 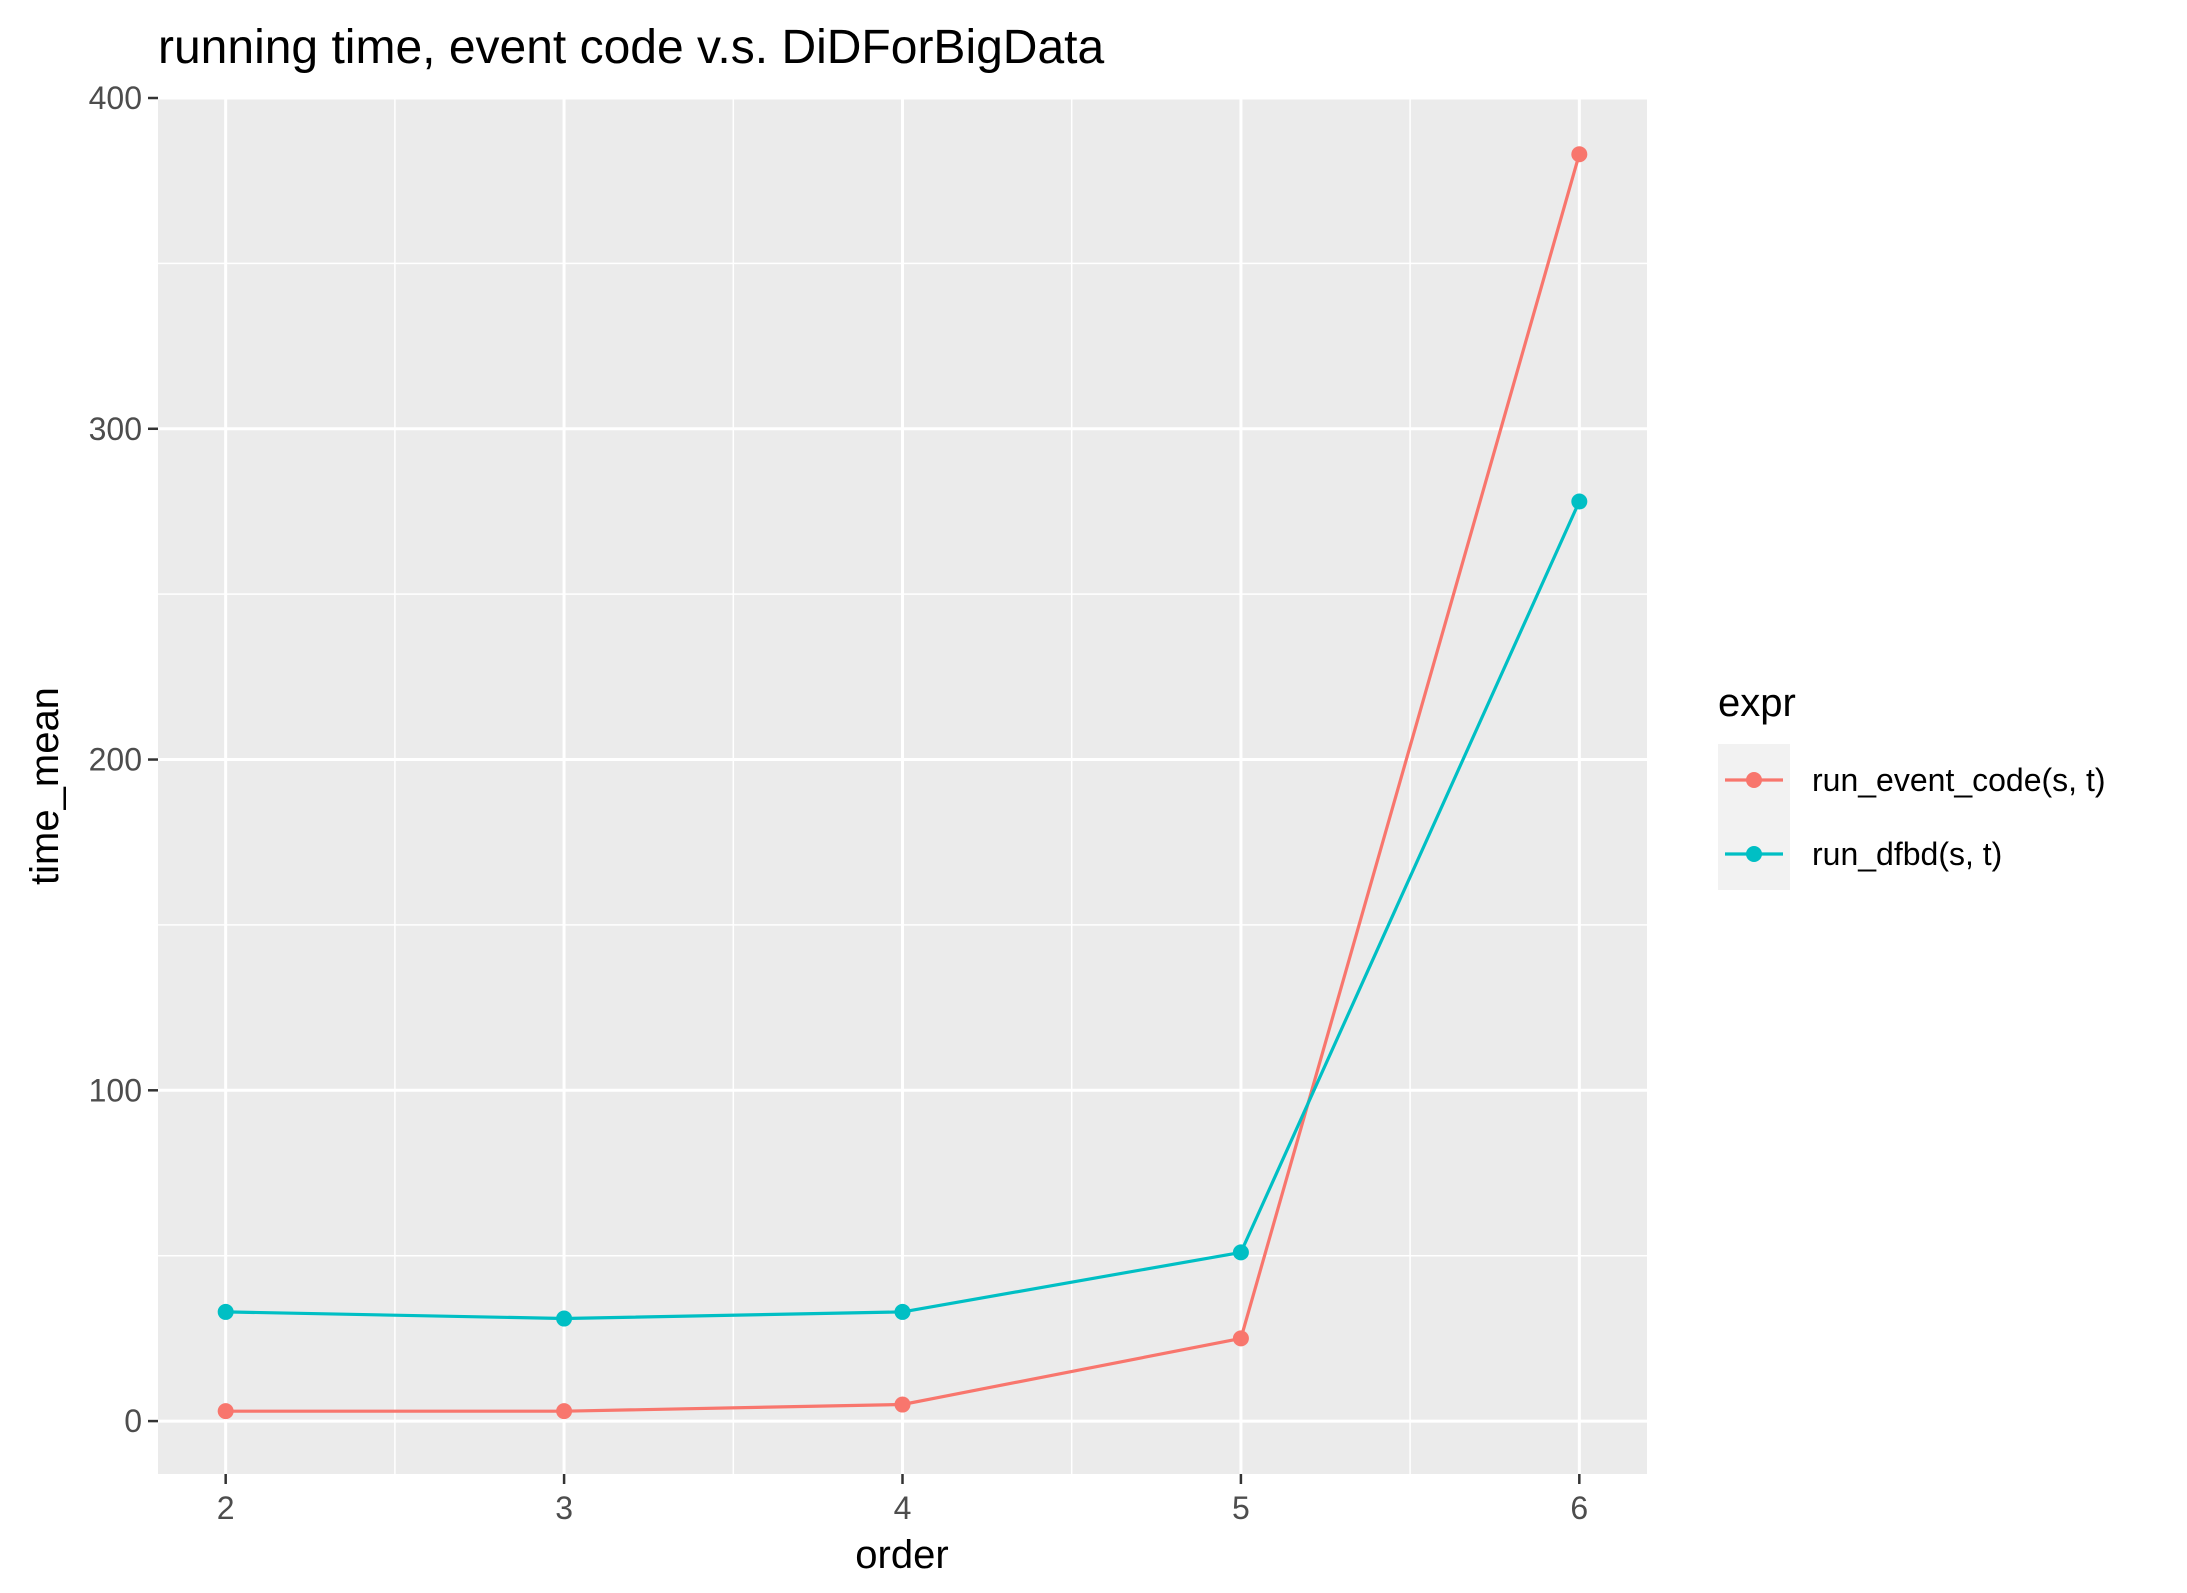 What do you see at coordinates (115, 760) in the screenshot?
I see `y-tick-label: 200` at bounding box center [115, 760].